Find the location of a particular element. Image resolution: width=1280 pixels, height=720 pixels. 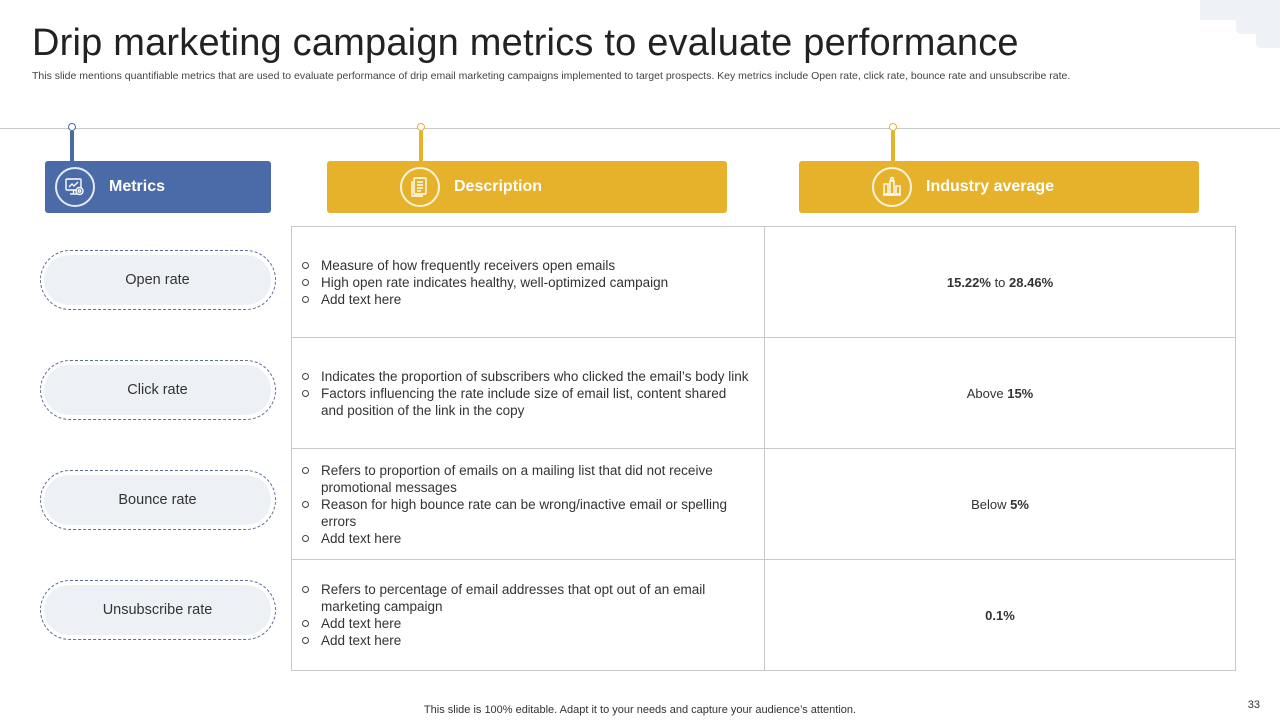

metrics-pin is located at coordinates (72, 143).